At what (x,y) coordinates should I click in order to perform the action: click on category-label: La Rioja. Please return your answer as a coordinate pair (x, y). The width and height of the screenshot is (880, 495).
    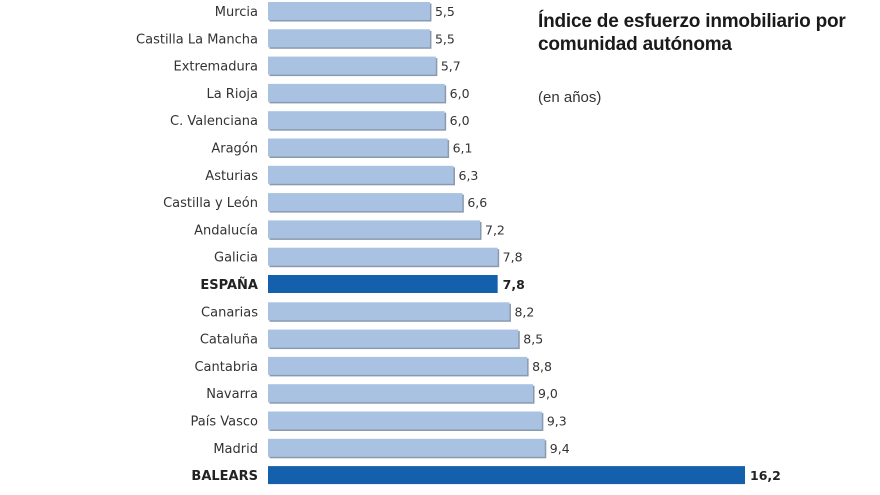
    Looking at the image, I should click on (232, 94).